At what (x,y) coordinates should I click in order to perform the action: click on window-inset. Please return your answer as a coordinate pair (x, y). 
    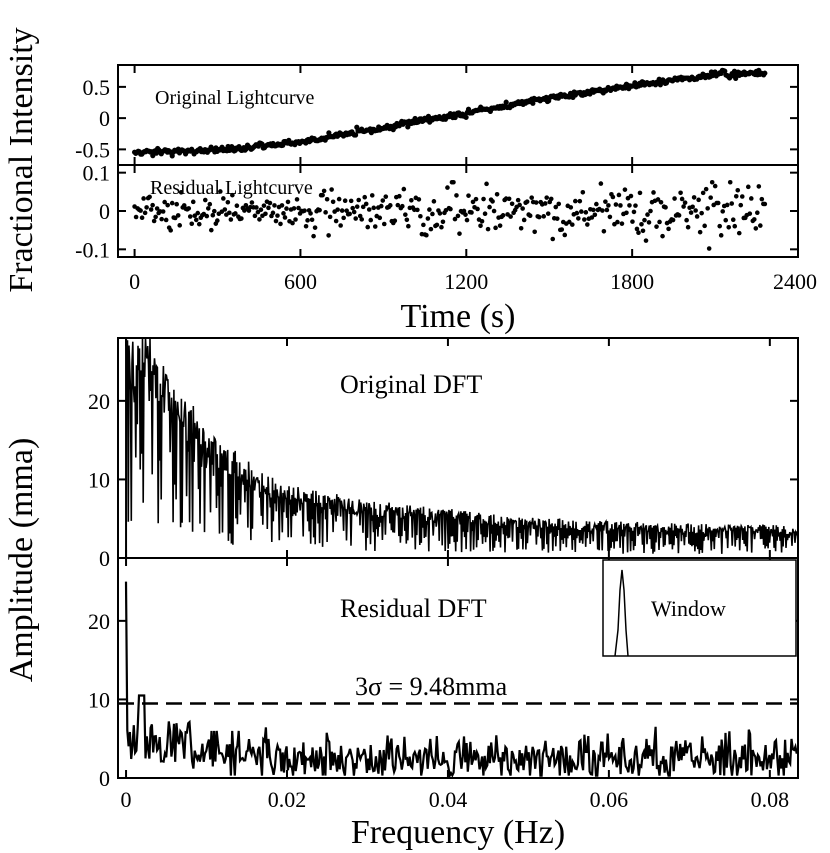
    Looking at the image, I should click on (699, 608).